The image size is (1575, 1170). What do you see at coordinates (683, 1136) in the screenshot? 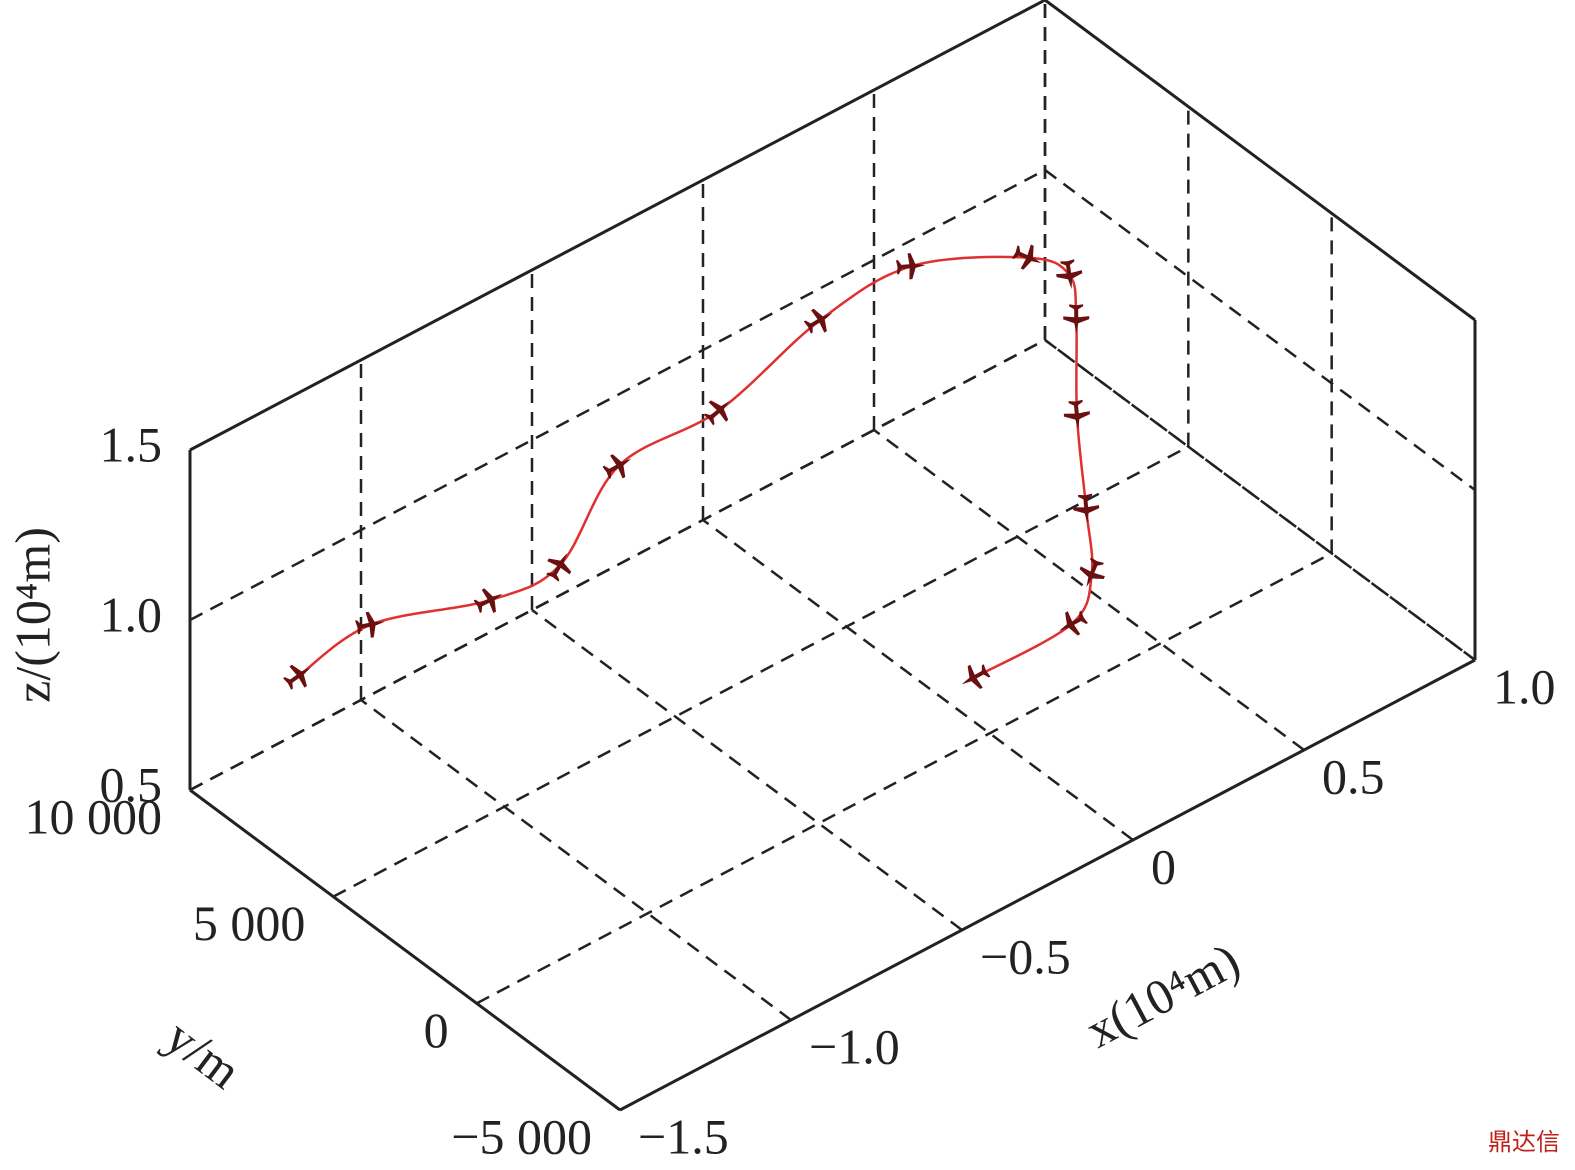
I see `x-tick-label: −1.5` at bounding box center [683, 1136].